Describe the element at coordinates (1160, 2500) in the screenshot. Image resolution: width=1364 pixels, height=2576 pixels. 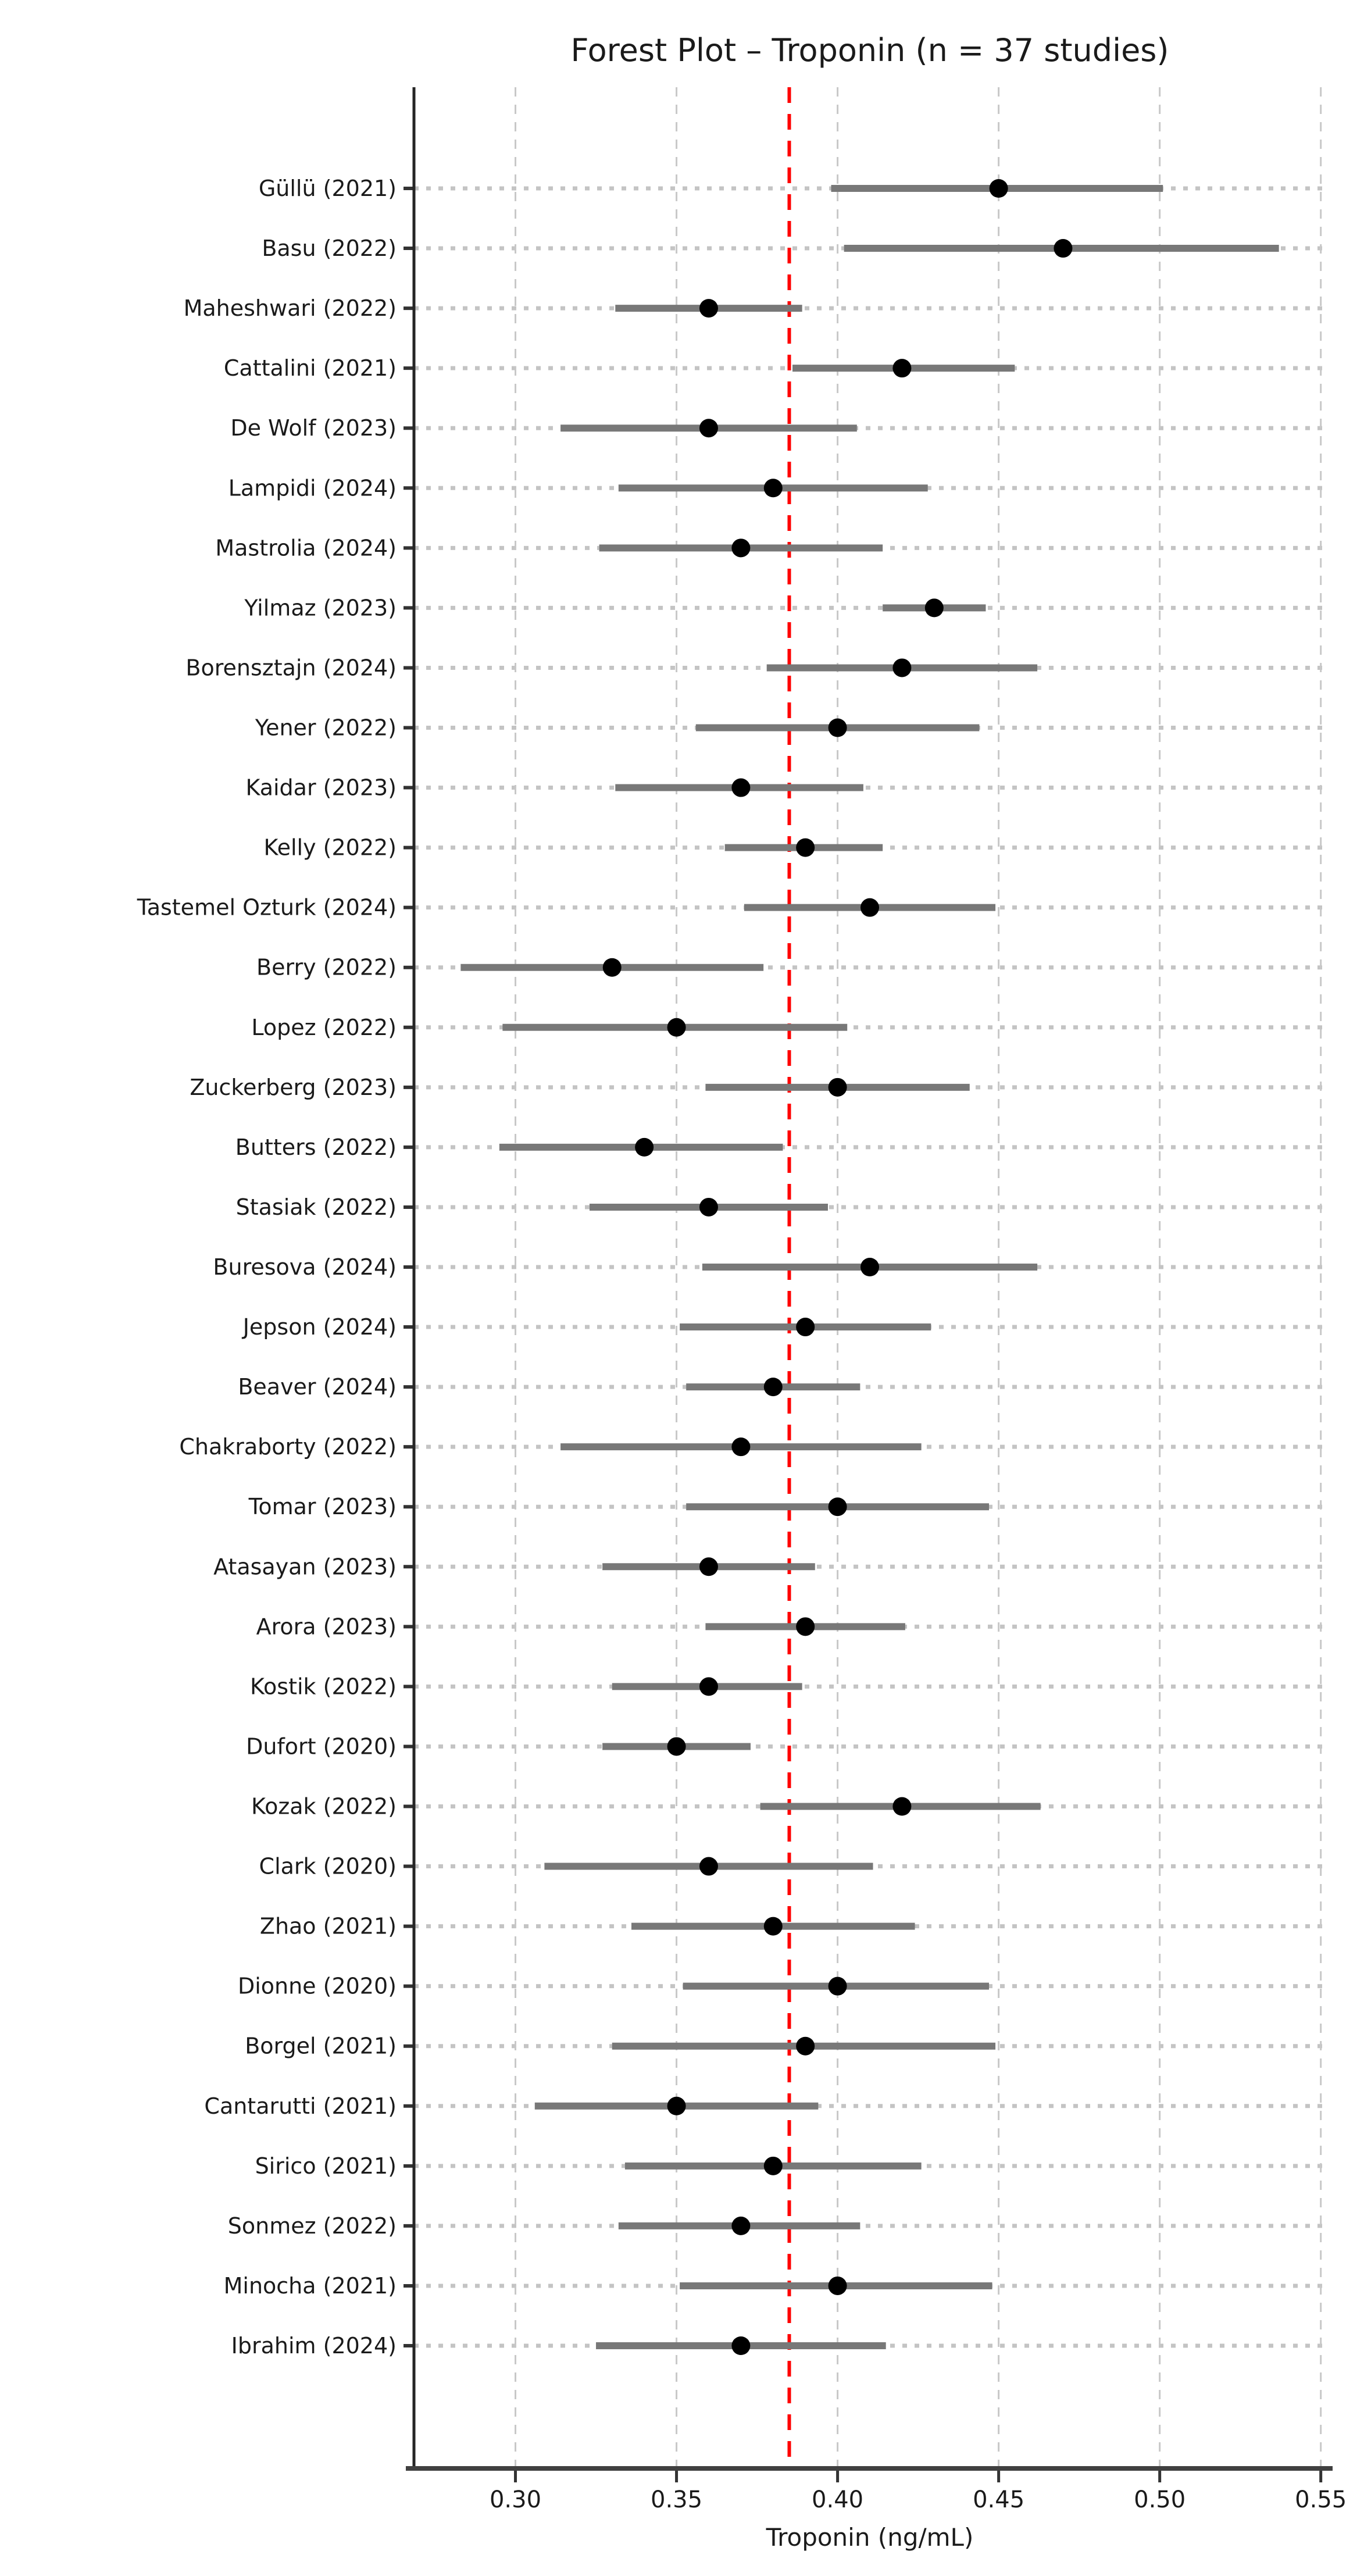
I see `x-tick-label: 0.50` at that location.